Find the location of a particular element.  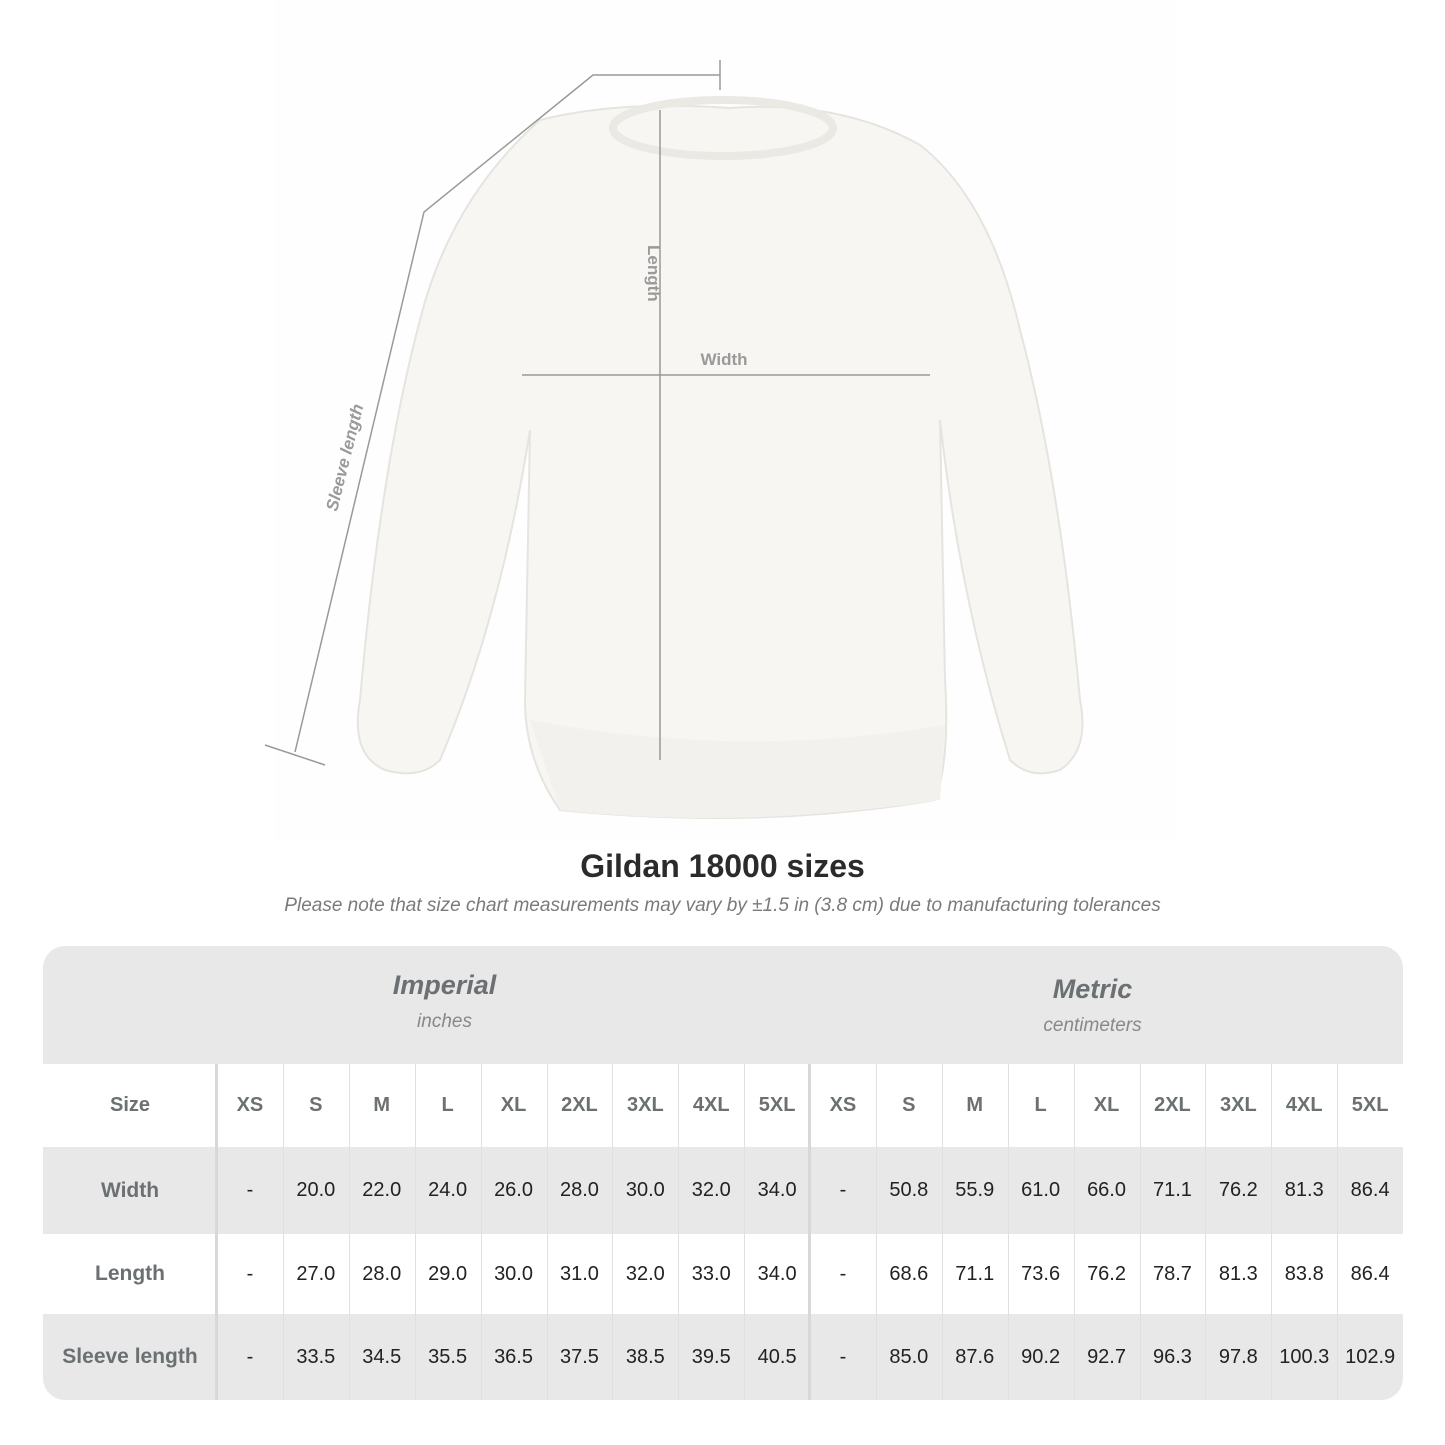

chart-title: Gildan 18000 sizes is located at coordinates (722, 866).